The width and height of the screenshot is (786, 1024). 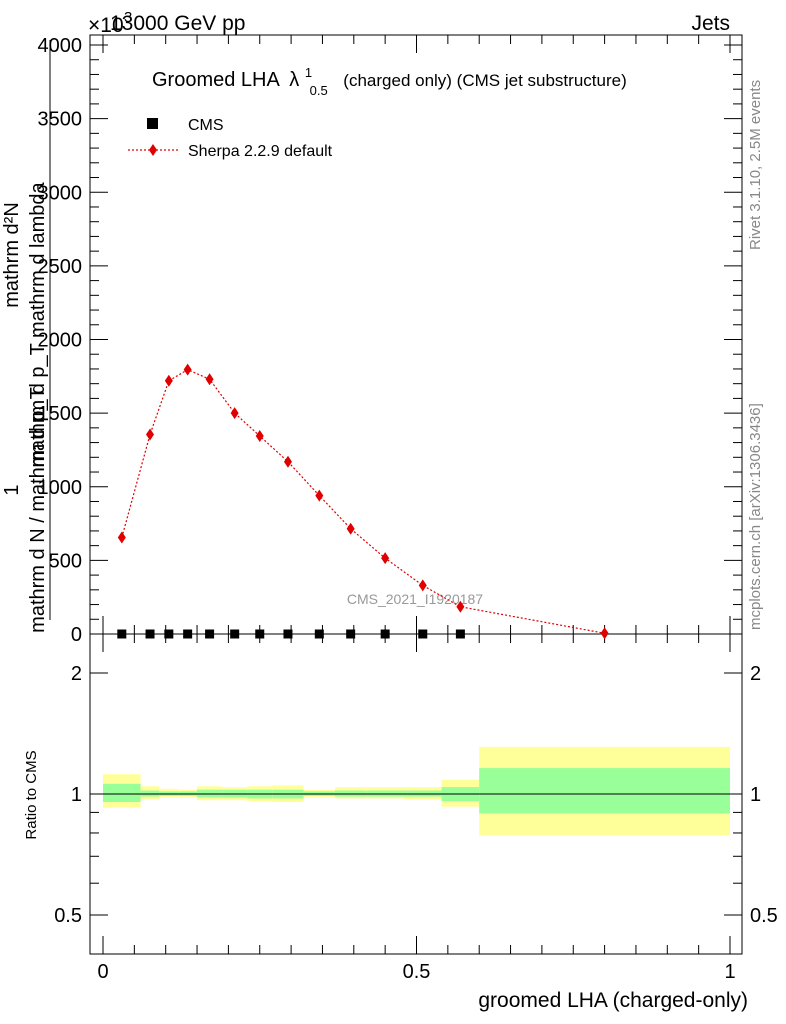 I want to click on exponent-label: ×10, so click(x=106, y=25).